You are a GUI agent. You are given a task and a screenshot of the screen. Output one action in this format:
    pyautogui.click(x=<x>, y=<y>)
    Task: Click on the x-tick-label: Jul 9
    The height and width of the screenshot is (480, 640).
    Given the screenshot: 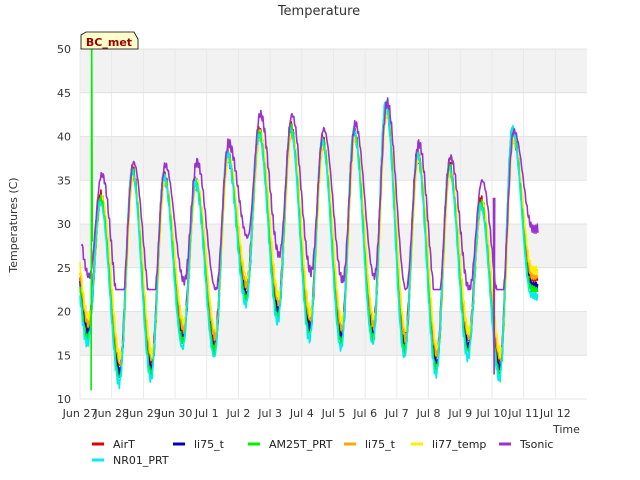 What is the action you would take?
    pyautogui.click(x=459, y=413)
    